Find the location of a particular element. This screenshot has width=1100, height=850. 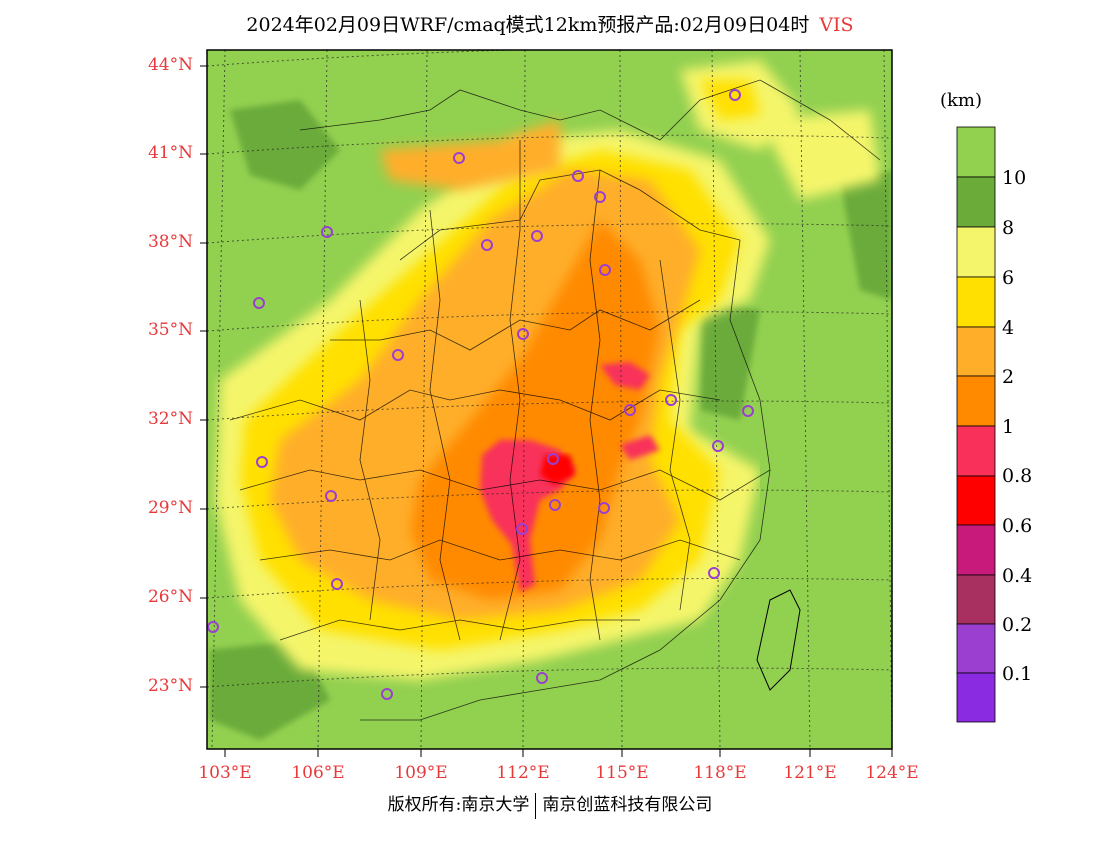

colorbar-label: 10 is located at coordinates (1014, 178).